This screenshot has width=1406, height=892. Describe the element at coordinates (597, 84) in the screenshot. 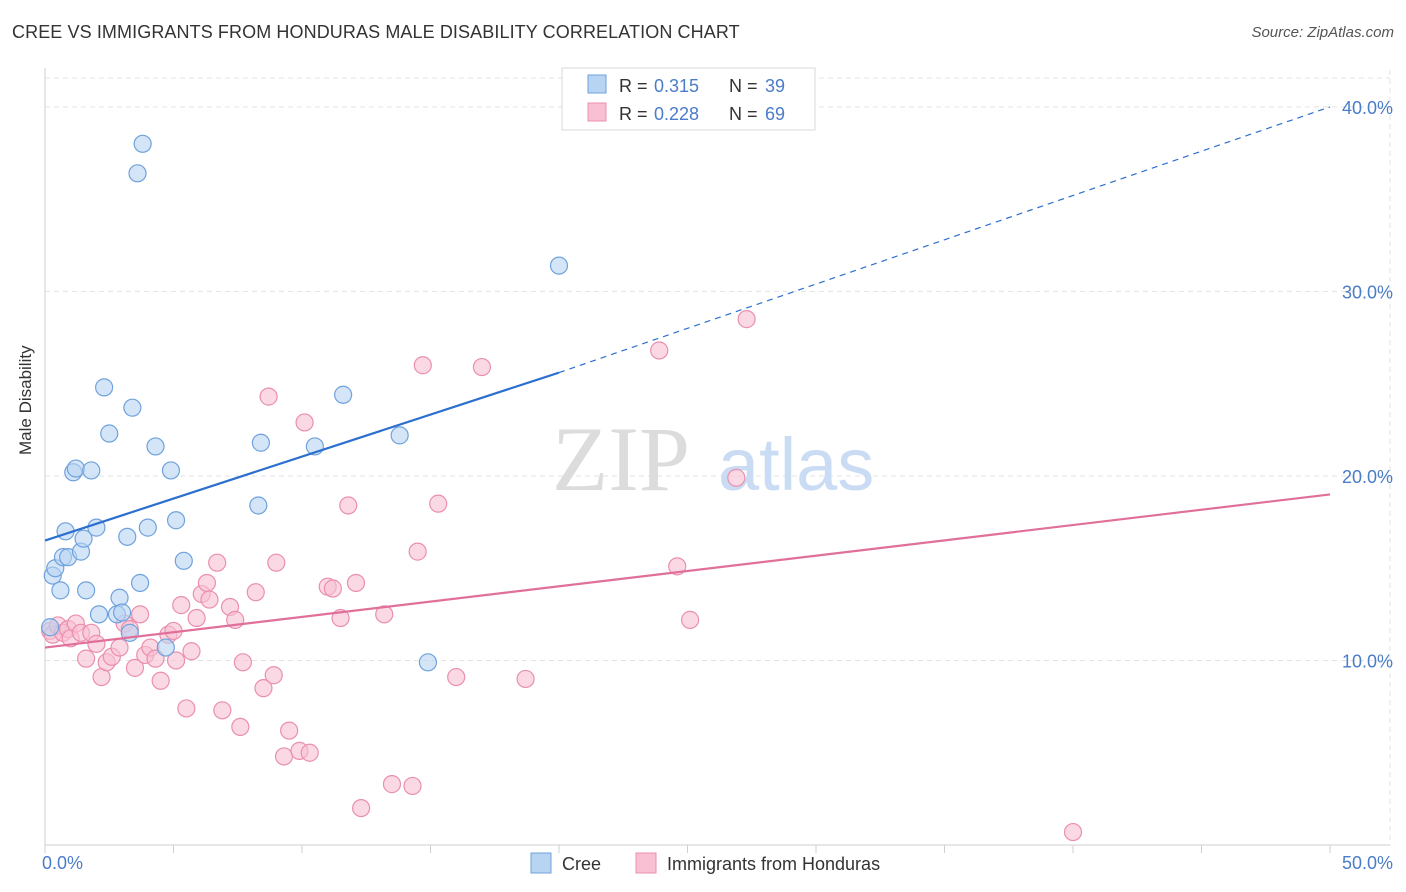

I see `legend-swatch-cree` at that location.